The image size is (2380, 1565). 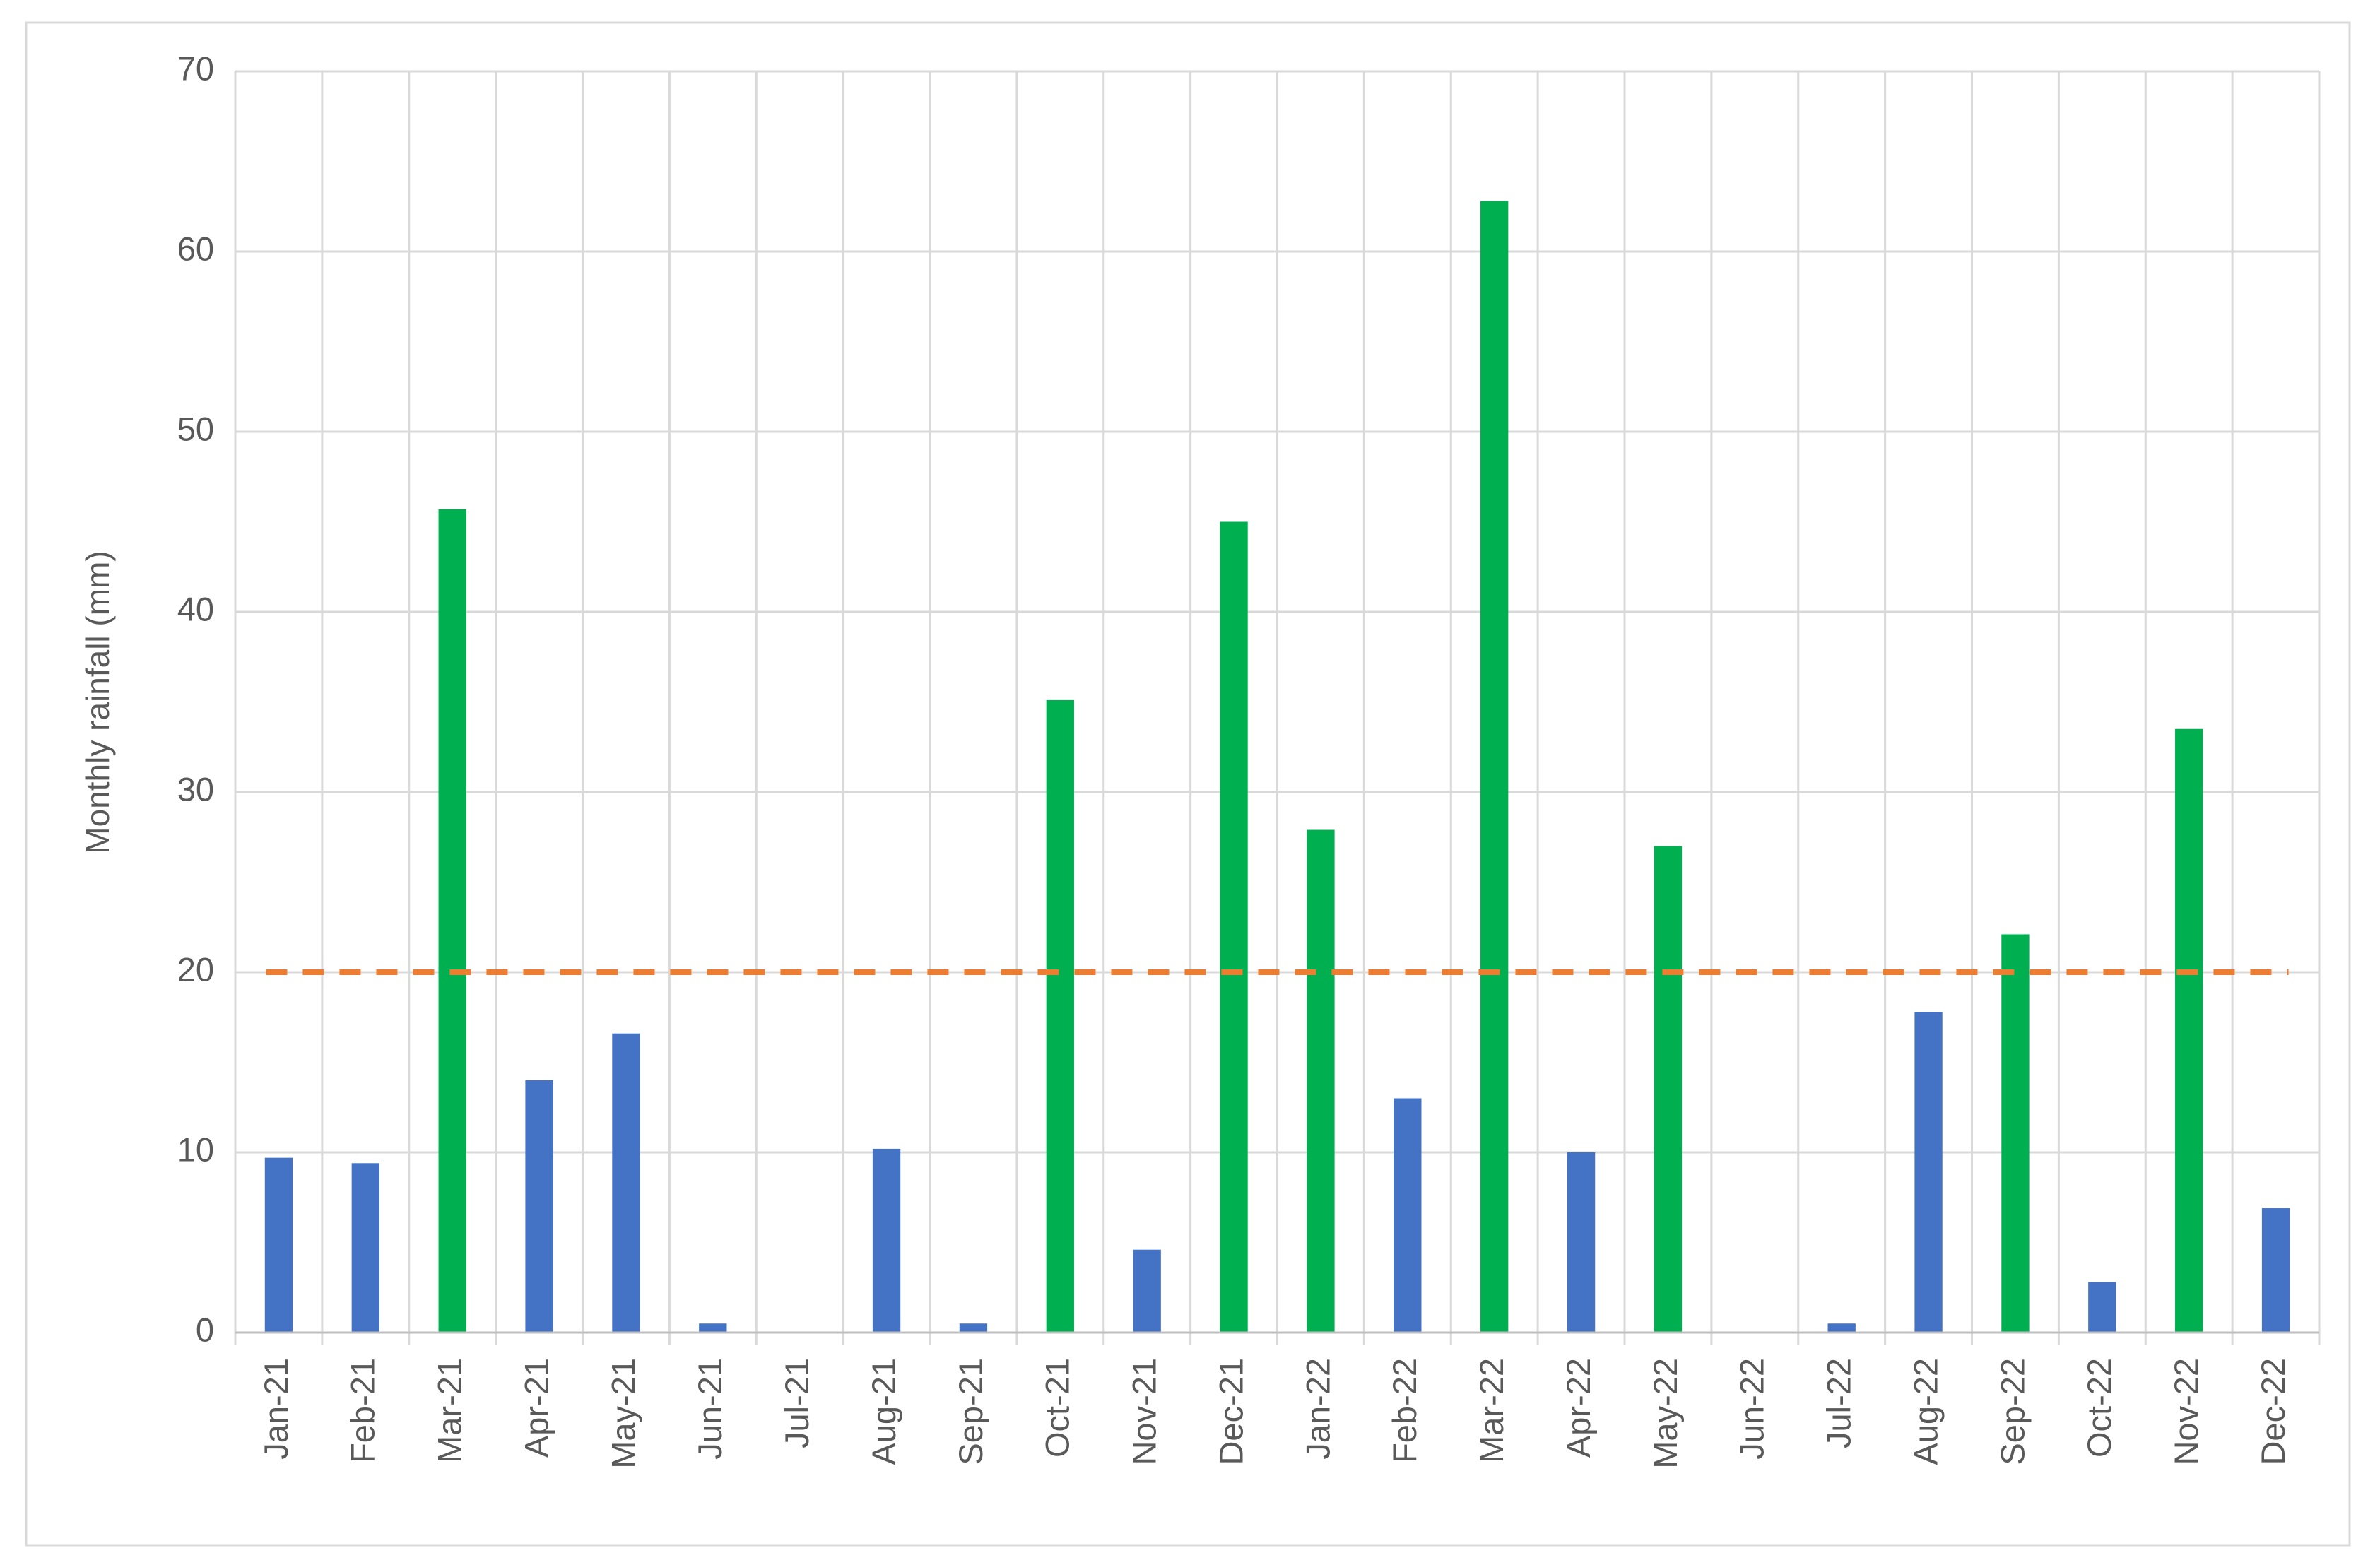 What do you see at coordinates (196, 1149) in the screenshot?
I see `y-tick-label: 10` at bounding box center [196, 1149].